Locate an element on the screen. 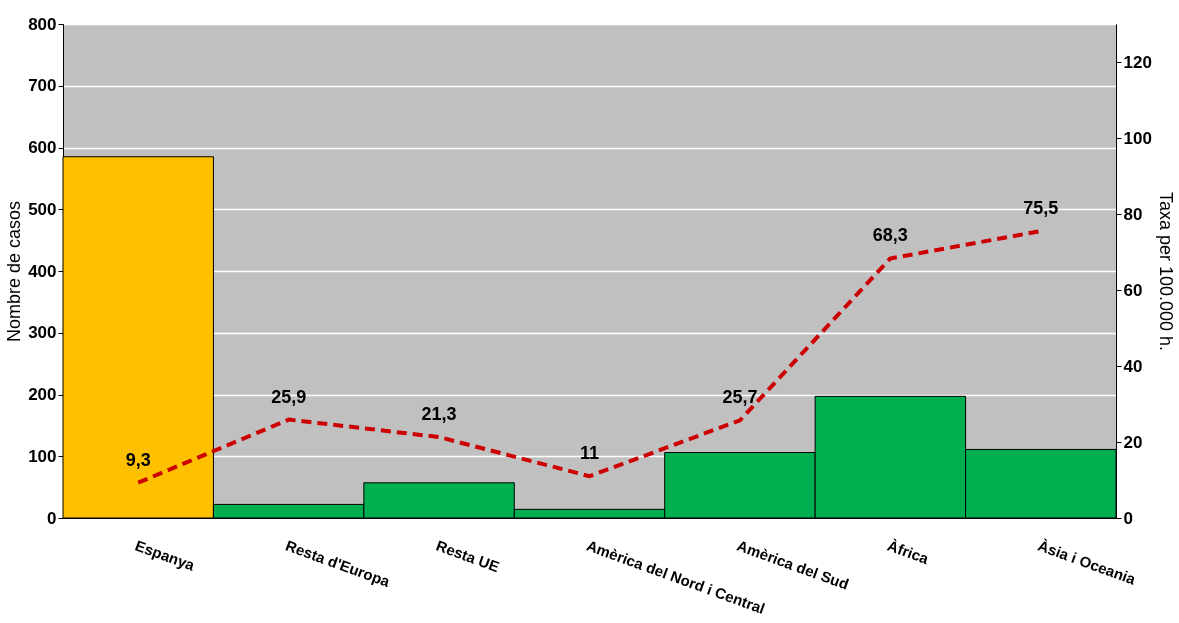 Image resolution: width=1179 pixels, height=623 pixels. data-label: 68,3 is located at coordinates (890, 235).